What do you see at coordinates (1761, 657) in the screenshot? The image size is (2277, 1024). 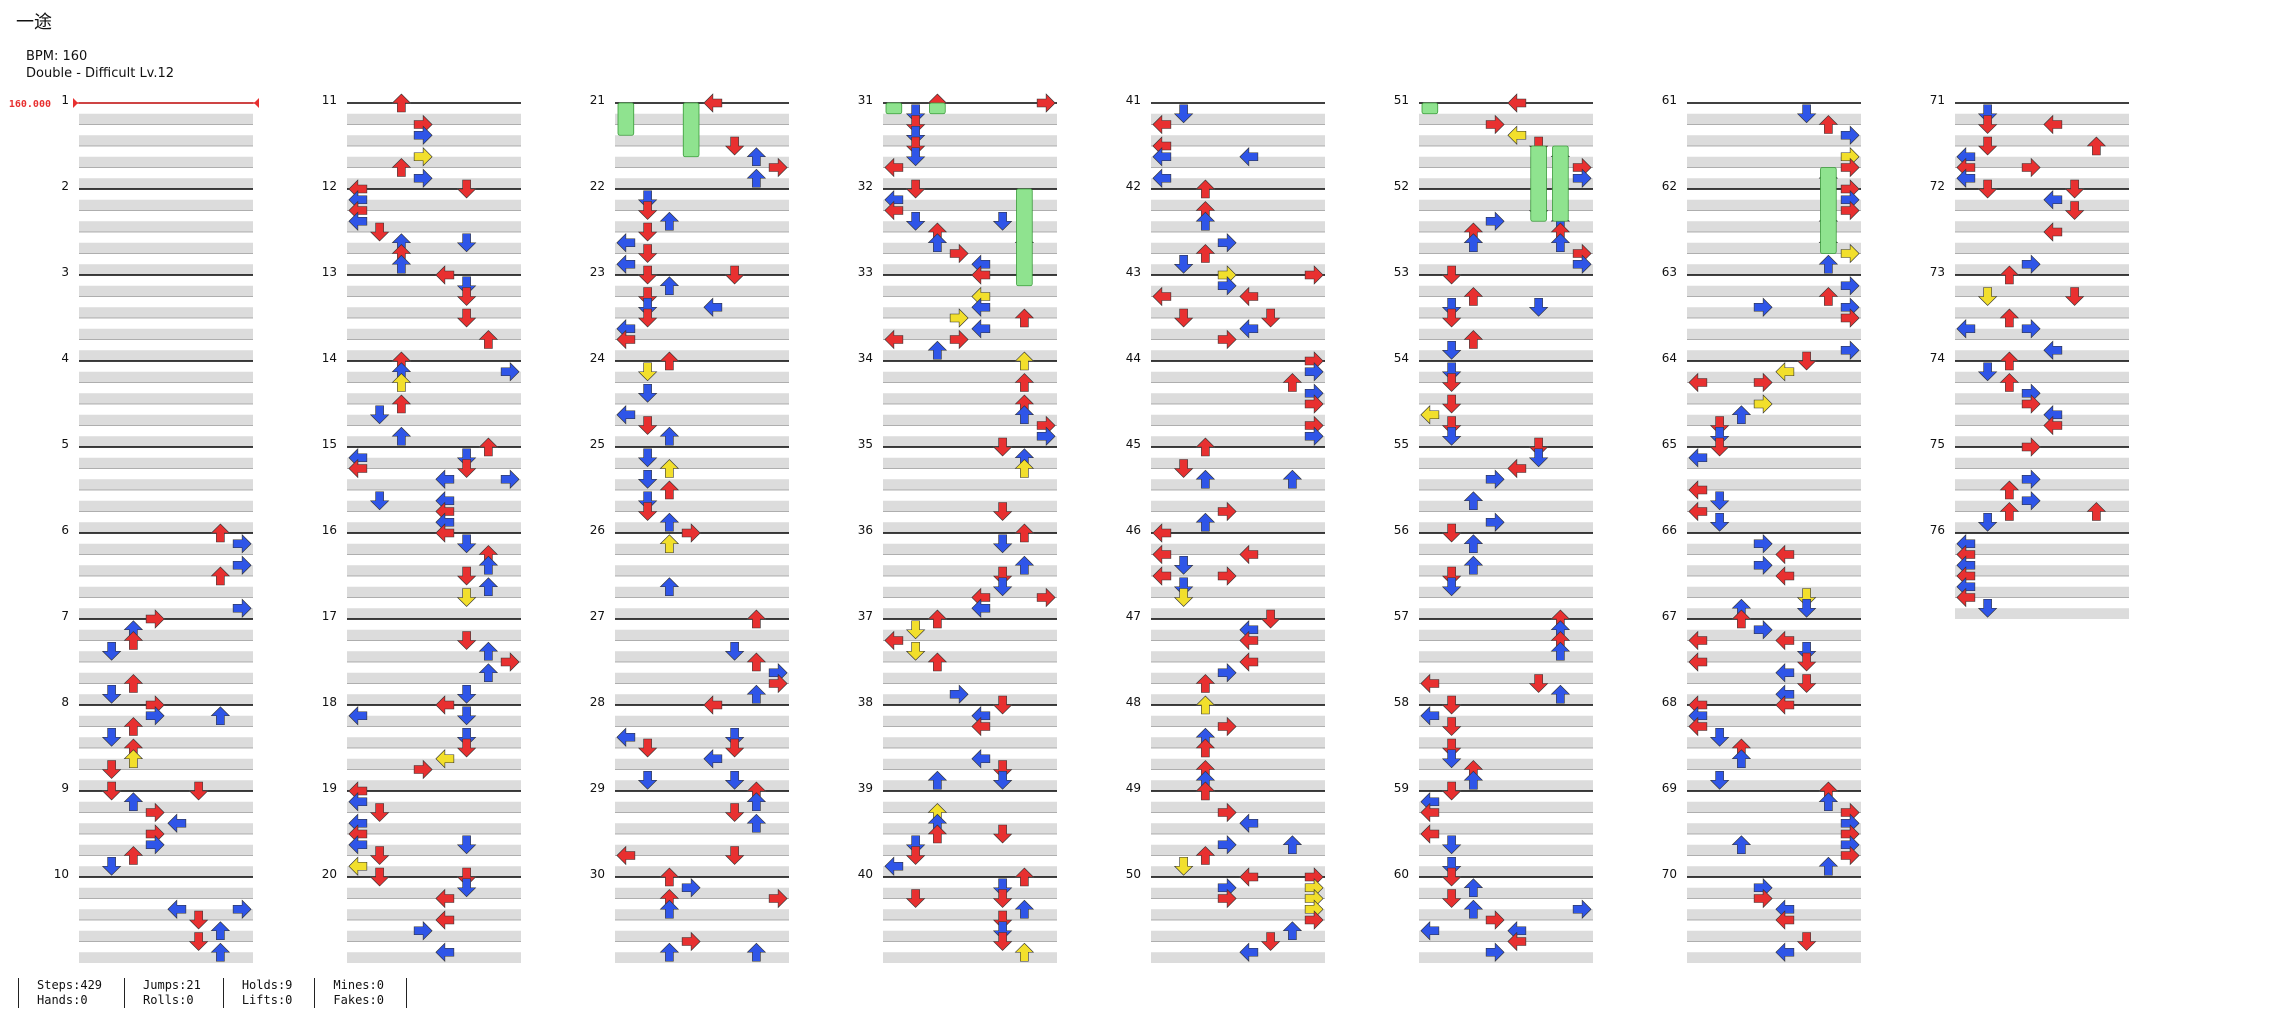 I see `measure: 67` at bounding box center [1761, 657].